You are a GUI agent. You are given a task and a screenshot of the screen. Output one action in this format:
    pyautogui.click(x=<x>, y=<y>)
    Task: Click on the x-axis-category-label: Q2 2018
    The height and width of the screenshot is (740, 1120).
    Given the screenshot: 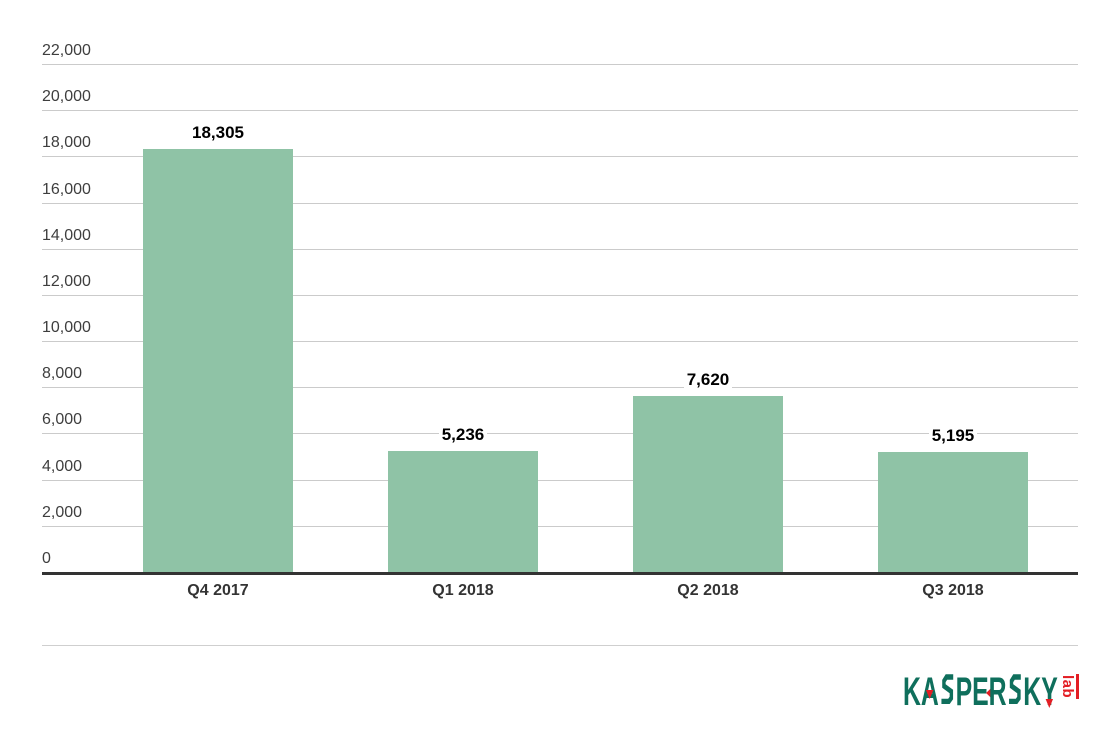 What is the action you would take?
    pyautogui.click(x=708, y=590)
    